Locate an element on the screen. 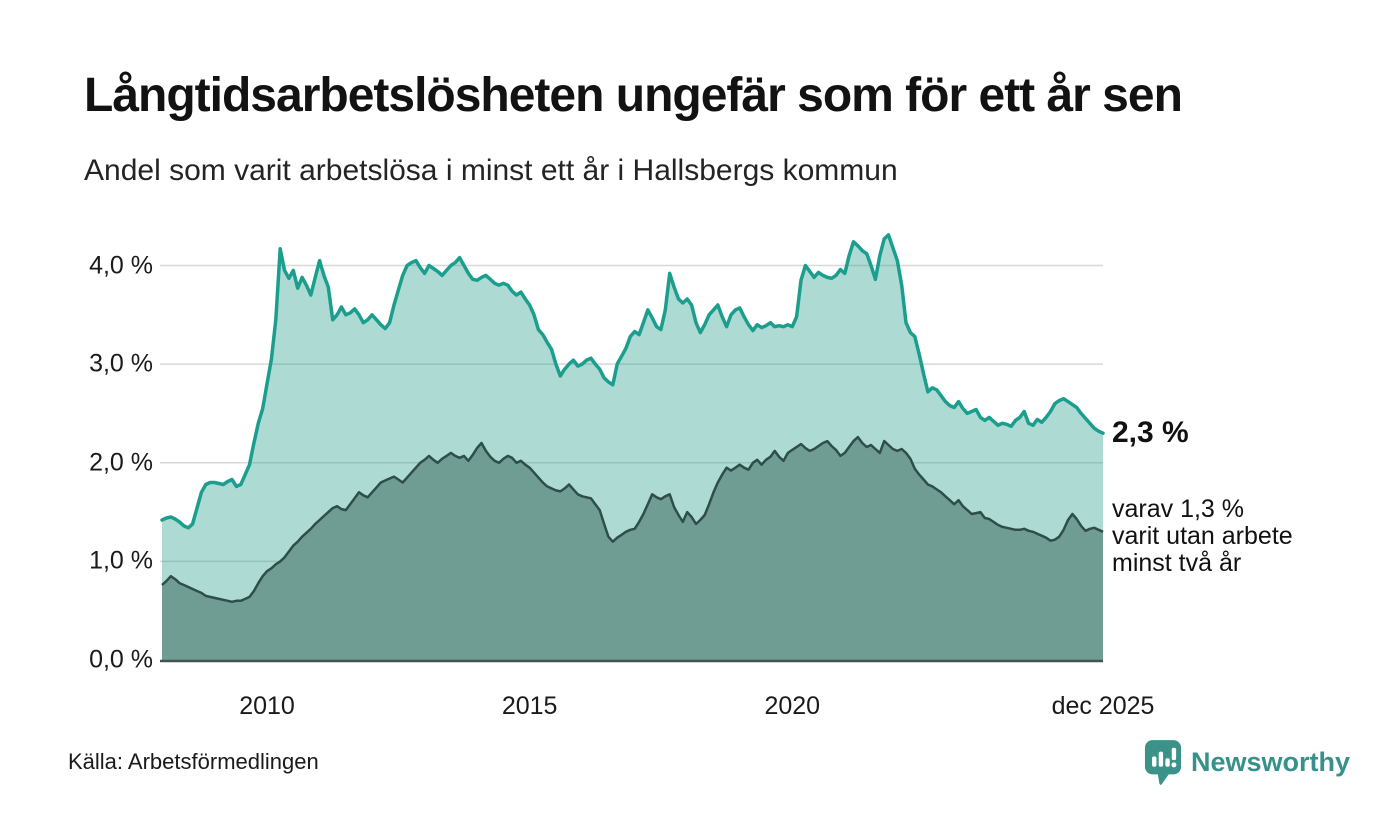  source-caption: Källa: Arbetsförmedlingen is located at coordinates (193, 761).